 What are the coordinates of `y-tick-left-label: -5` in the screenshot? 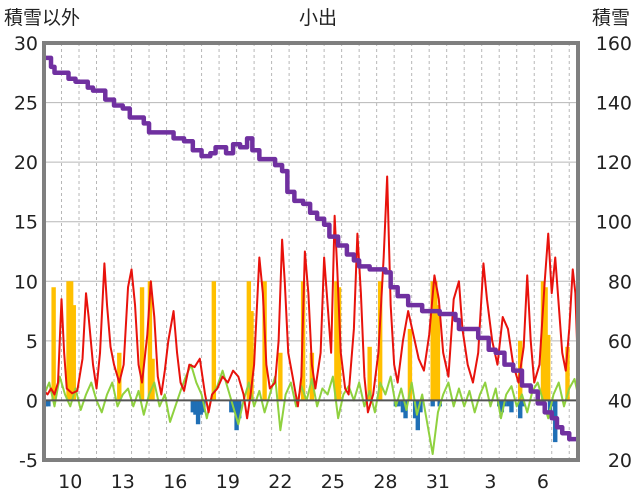 It's located at (28, 461).